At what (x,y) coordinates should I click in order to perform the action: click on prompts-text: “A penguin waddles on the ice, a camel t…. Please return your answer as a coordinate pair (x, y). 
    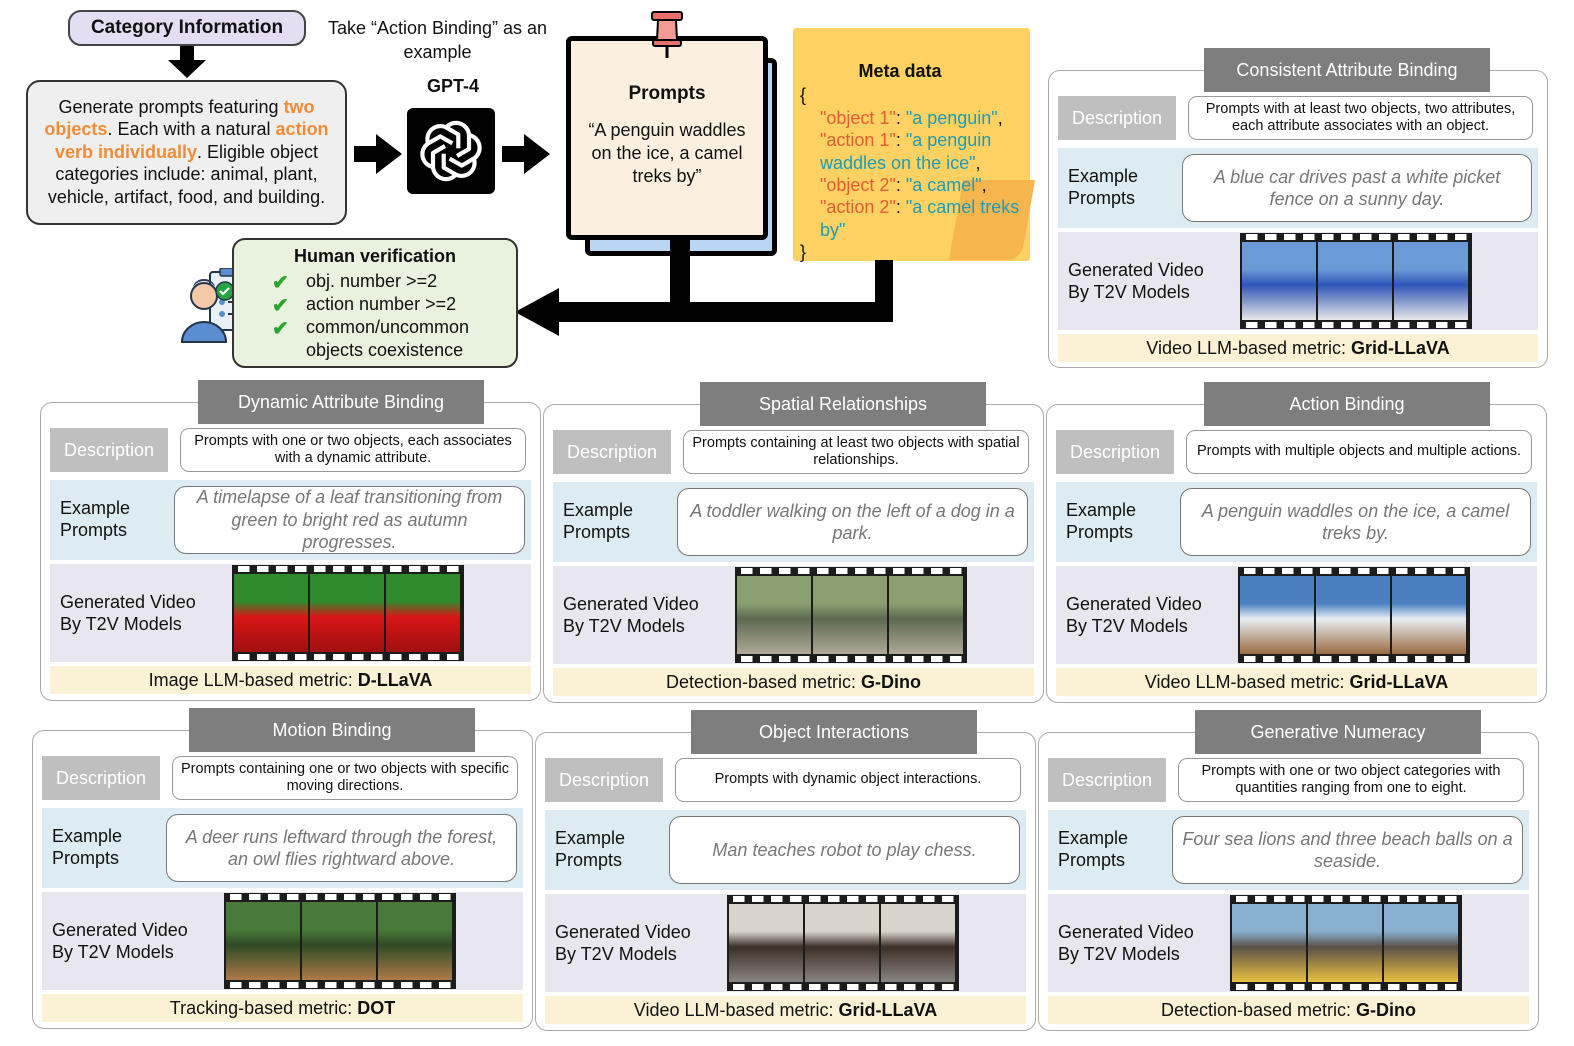
    Looking at the image, I should click on (667, 153).